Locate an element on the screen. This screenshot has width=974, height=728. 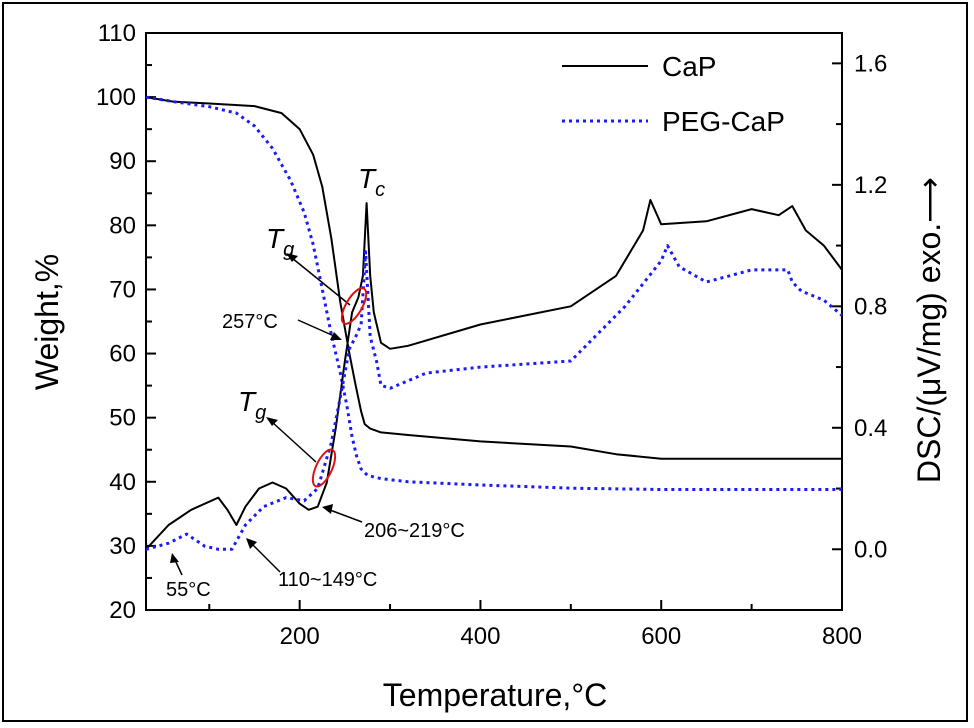
arrowhead-55c is located at coordinates (174, 558).